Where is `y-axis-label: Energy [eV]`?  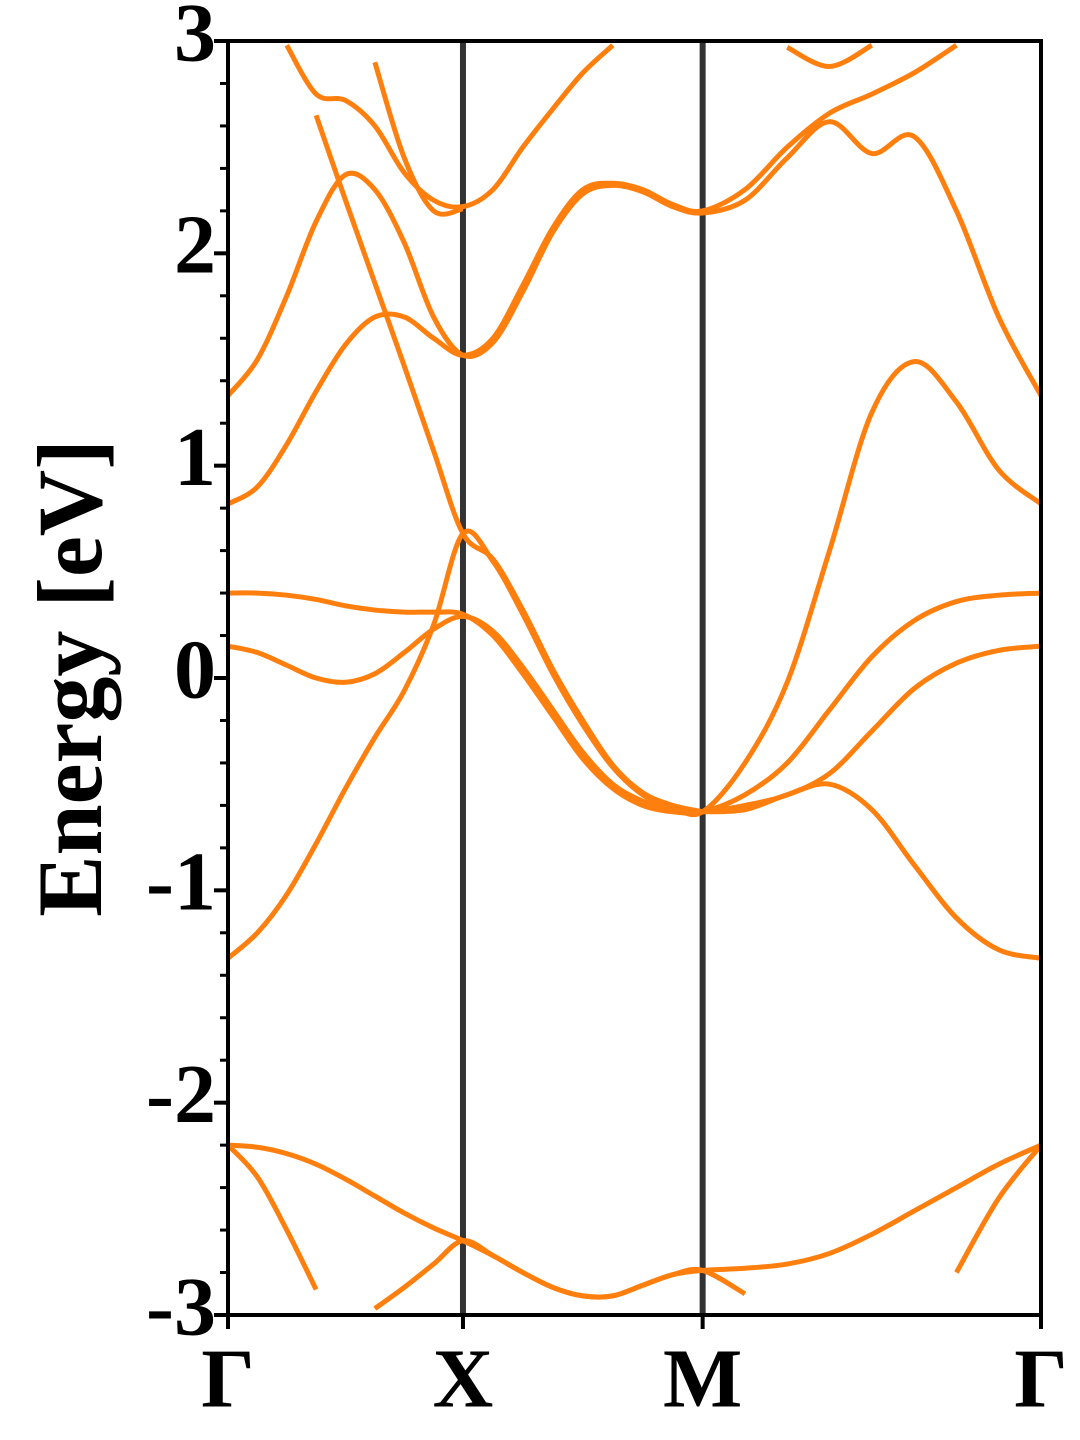 y-axis-label: Energy [eV] is located at coordinates (70, 678).